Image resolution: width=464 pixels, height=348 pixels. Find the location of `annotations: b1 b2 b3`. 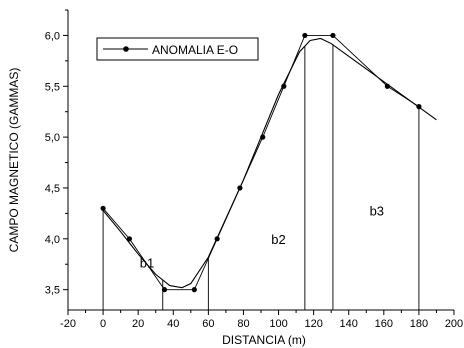

annotations: b1 b2 b3 is located at coordinates (262, 236).